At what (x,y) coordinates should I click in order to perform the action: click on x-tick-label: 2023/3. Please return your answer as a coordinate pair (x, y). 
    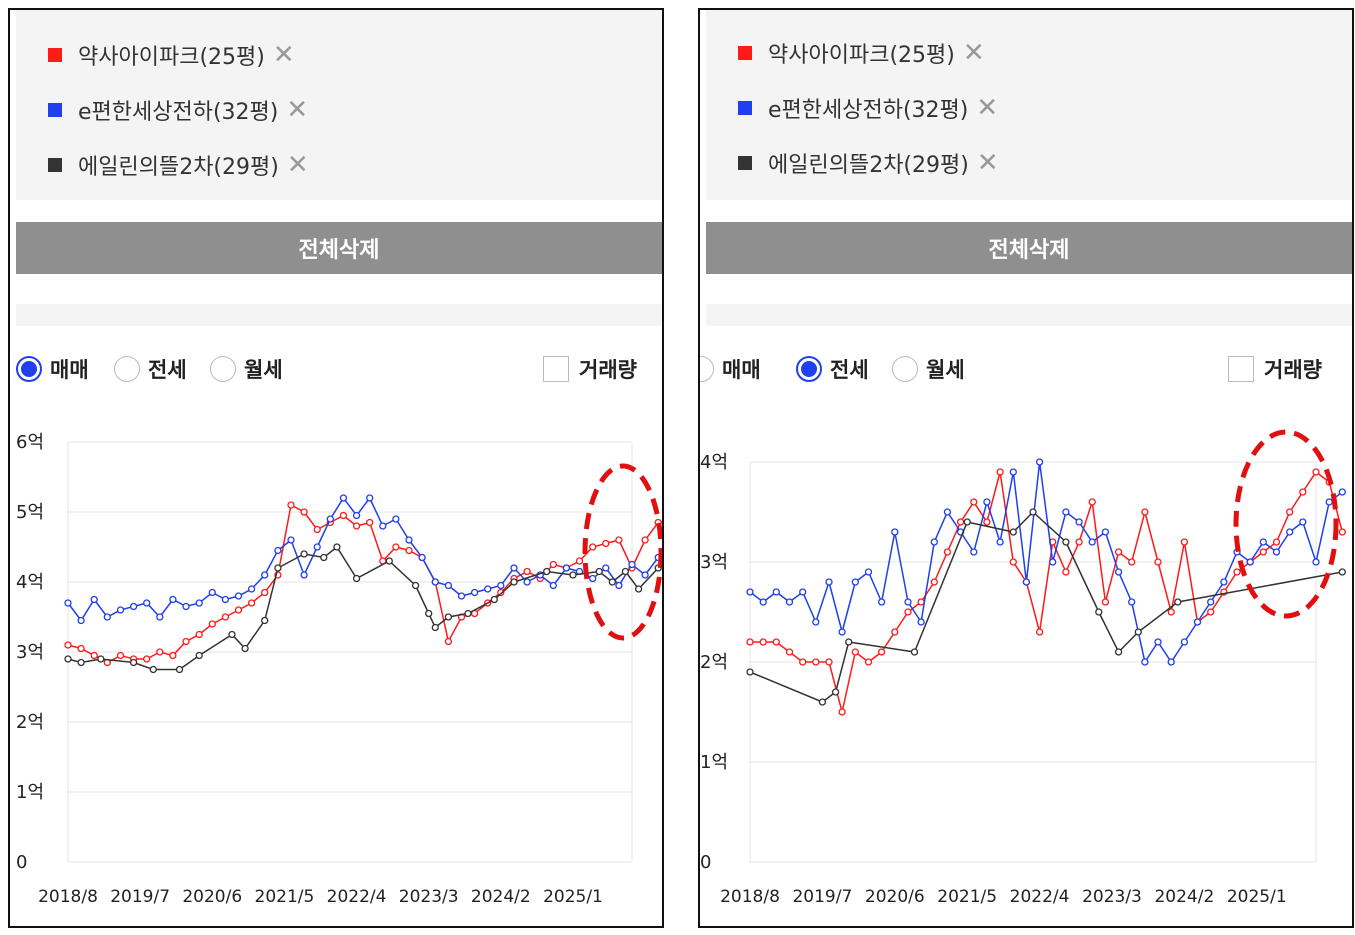
    Looking at the image, I should click on (429, 897).